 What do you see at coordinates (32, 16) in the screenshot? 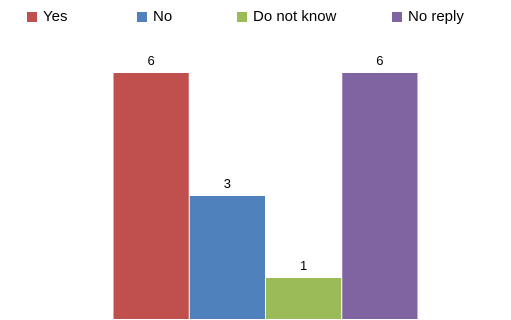
I see `legend-swatch-yes` at bounding box center [32, 16].